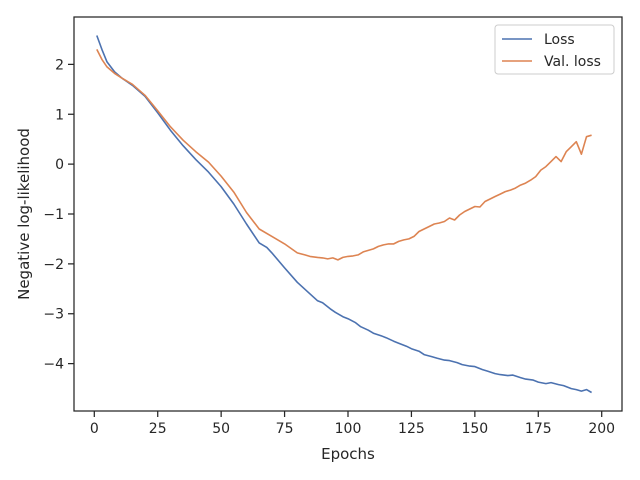 The image size is (640, 480). What do you see at coordinates (59, 65) in the screenshot?
I see `y-tick-label: 2` at bounding box center [59, 65].